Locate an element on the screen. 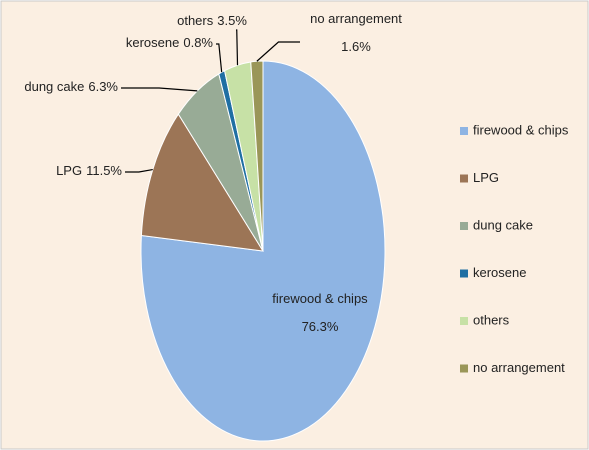 The image size is (589, 450). label-value: 3.5% is located at coordinates (232, 20).